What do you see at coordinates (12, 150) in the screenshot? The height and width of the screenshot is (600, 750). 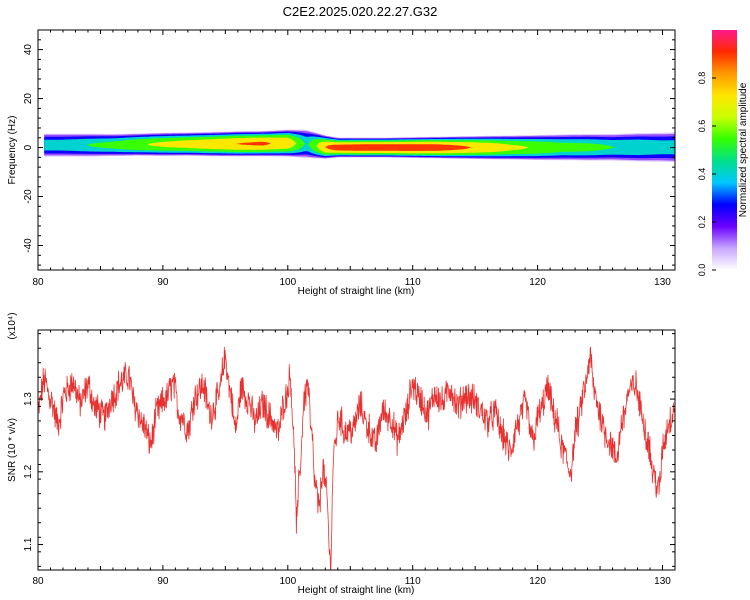 I see `spectrogram-y-axis-label: Frequency (Hz)` at bounding box center [12, 150].